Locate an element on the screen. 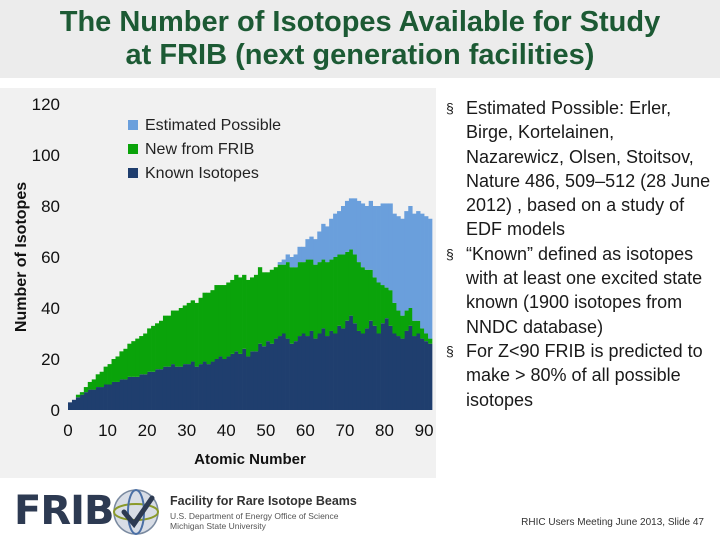  frib-logo: FRIB is located at coordinates (64, 511).